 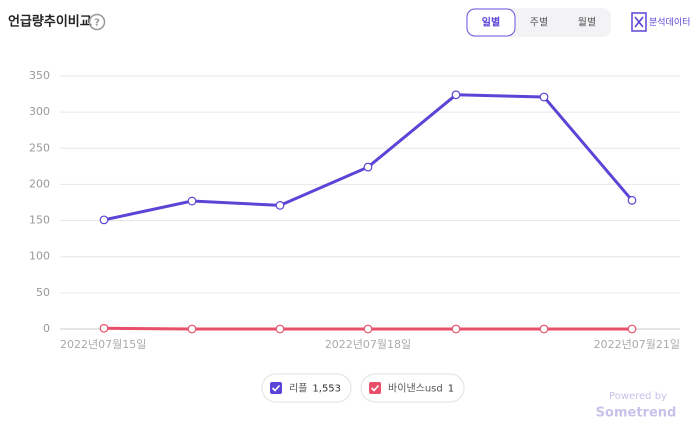 I want to click on help-icon, so click(x=97, y=22).